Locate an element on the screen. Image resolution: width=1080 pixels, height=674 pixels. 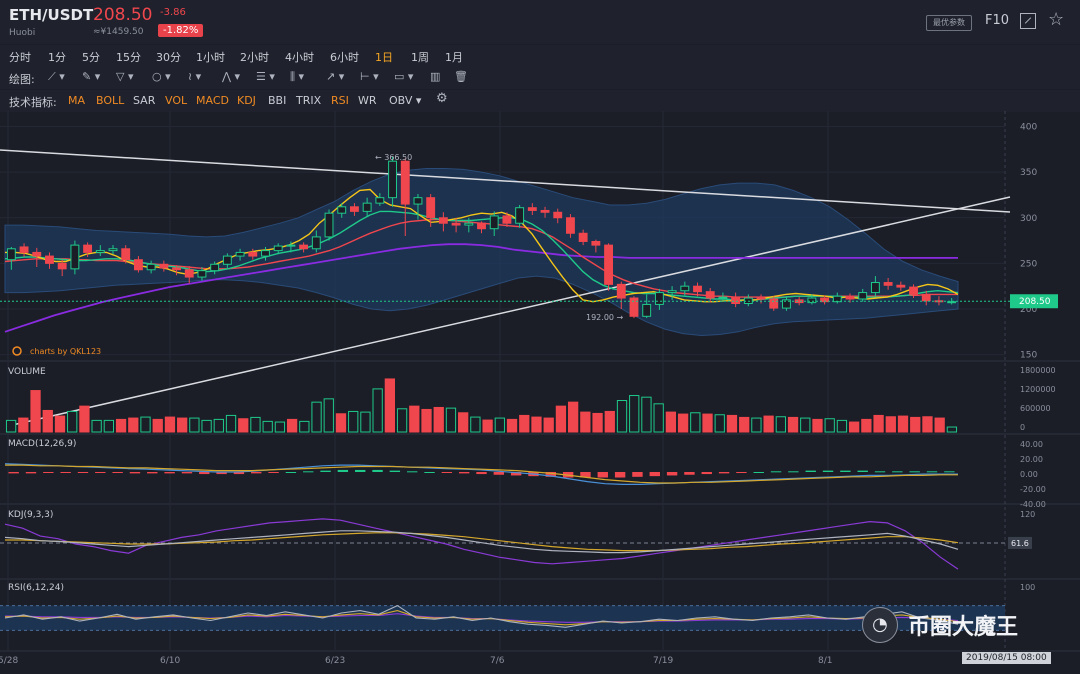
circle-tool-icon: ○ ▾ is located at coordinates (161, 76).